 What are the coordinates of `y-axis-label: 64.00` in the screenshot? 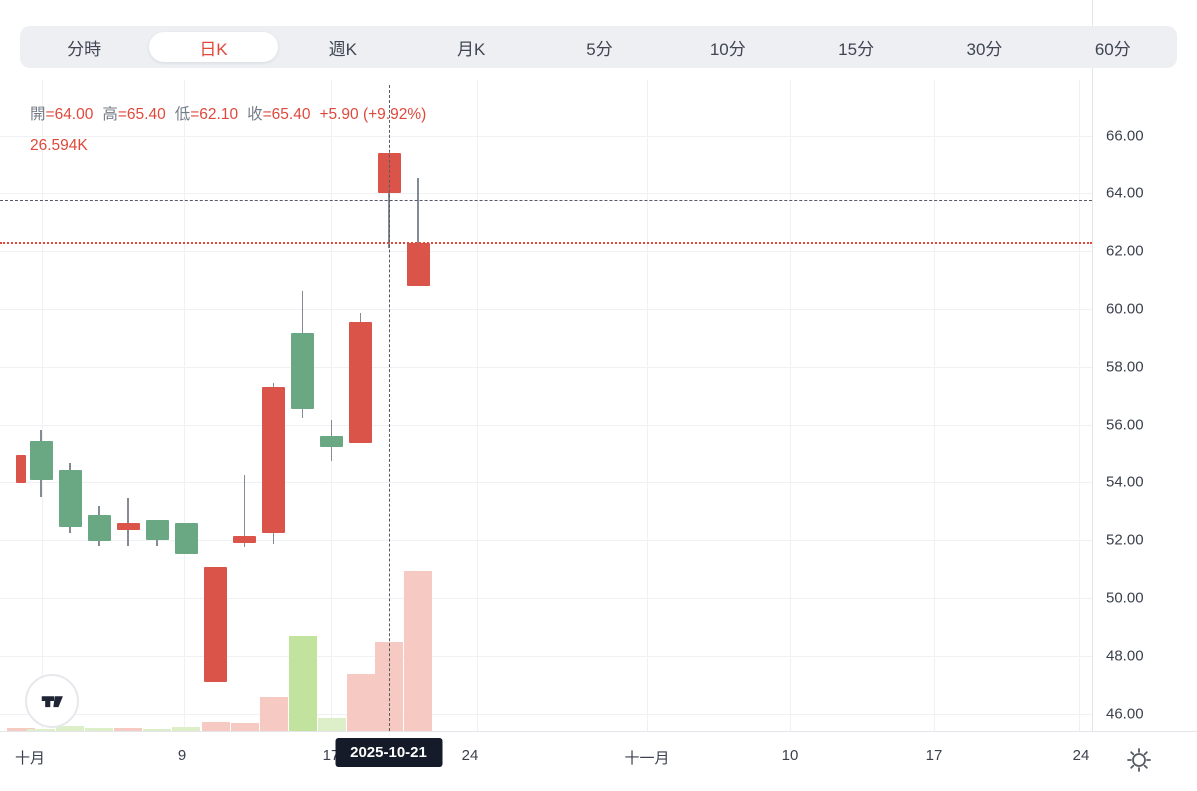 It's located at (1125, 193).